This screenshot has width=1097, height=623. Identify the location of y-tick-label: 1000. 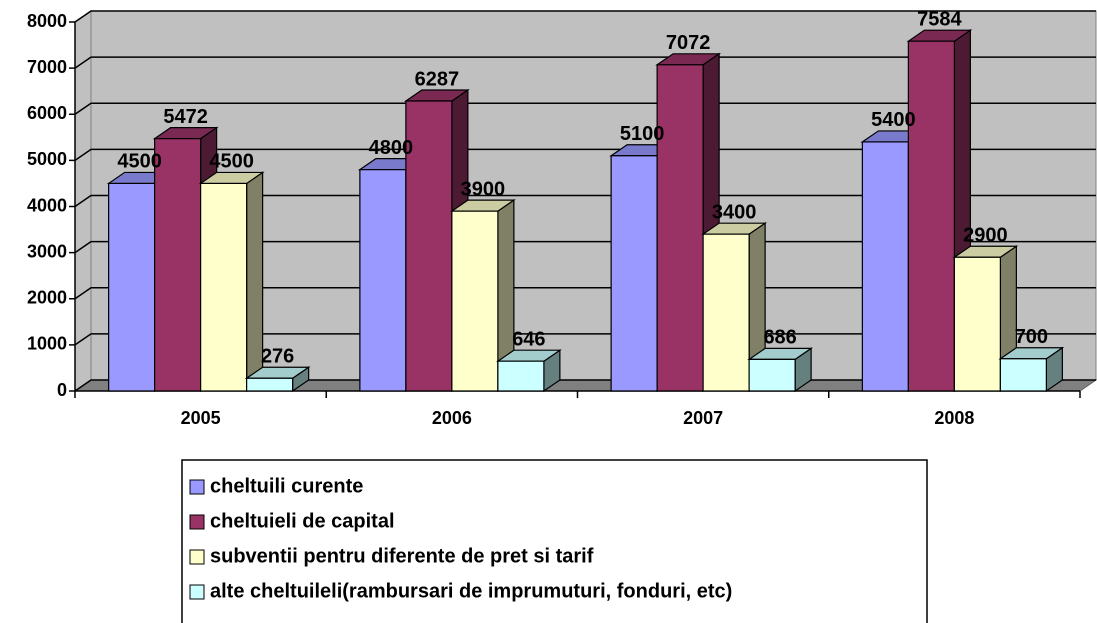
(47, 344).